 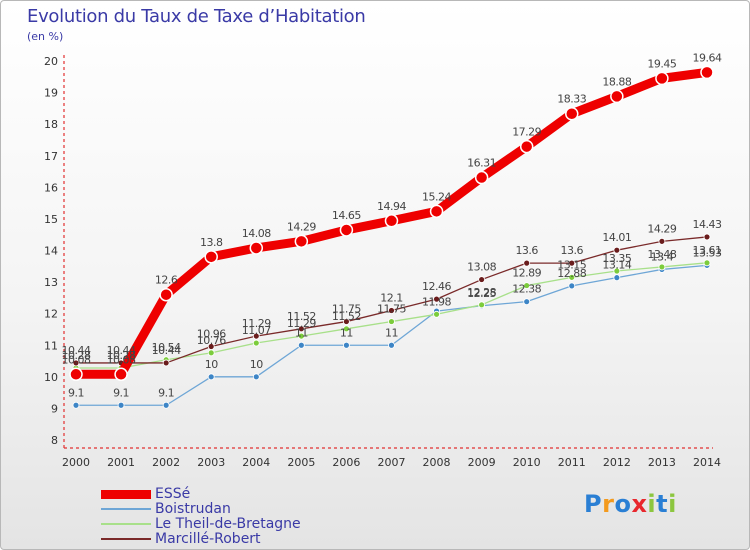 What do you see at coordinates (211, 242) in the screenshot?
I see `data-label: 13.8` at bounding box center [211, 242].